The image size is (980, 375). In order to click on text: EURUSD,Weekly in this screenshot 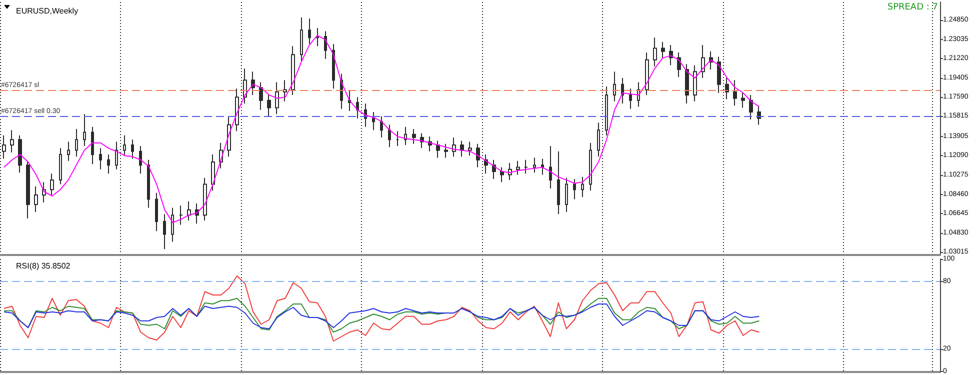, I will do `click(47, 11)`.